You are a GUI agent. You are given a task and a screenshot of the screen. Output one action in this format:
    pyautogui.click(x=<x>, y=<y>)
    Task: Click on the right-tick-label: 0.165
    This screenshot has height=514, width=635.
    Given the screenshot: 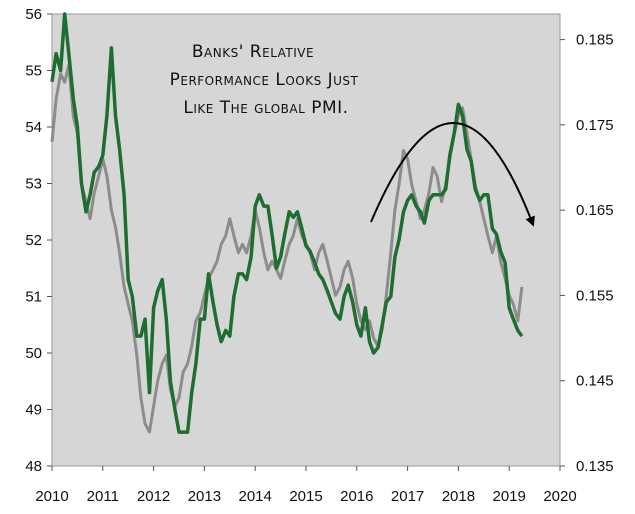 What is the action you would take?
    pyautogui.click(x=595, y=210)
    